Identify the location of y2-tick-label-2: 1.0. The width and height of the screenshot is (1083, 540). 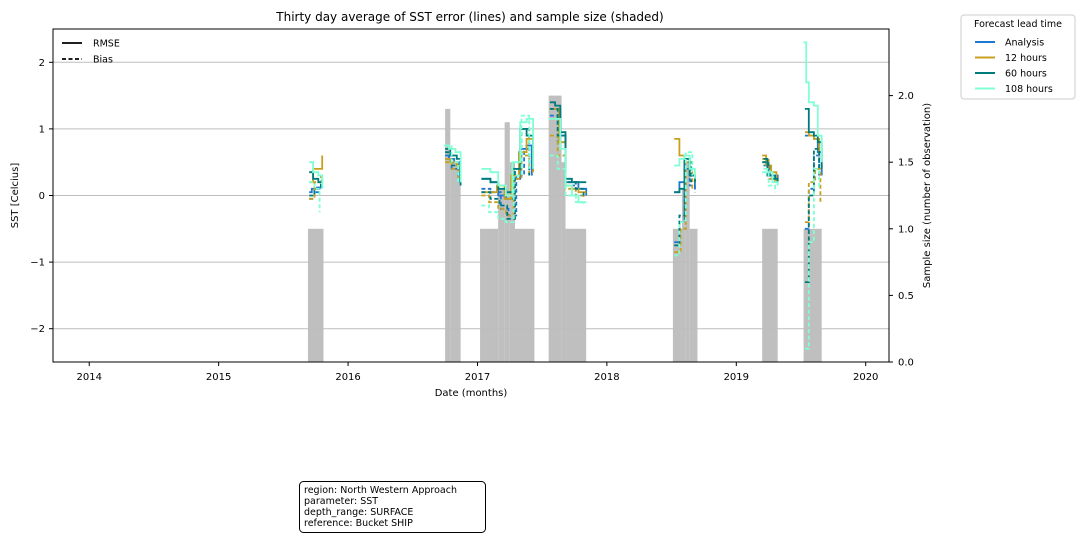
(906, 229).